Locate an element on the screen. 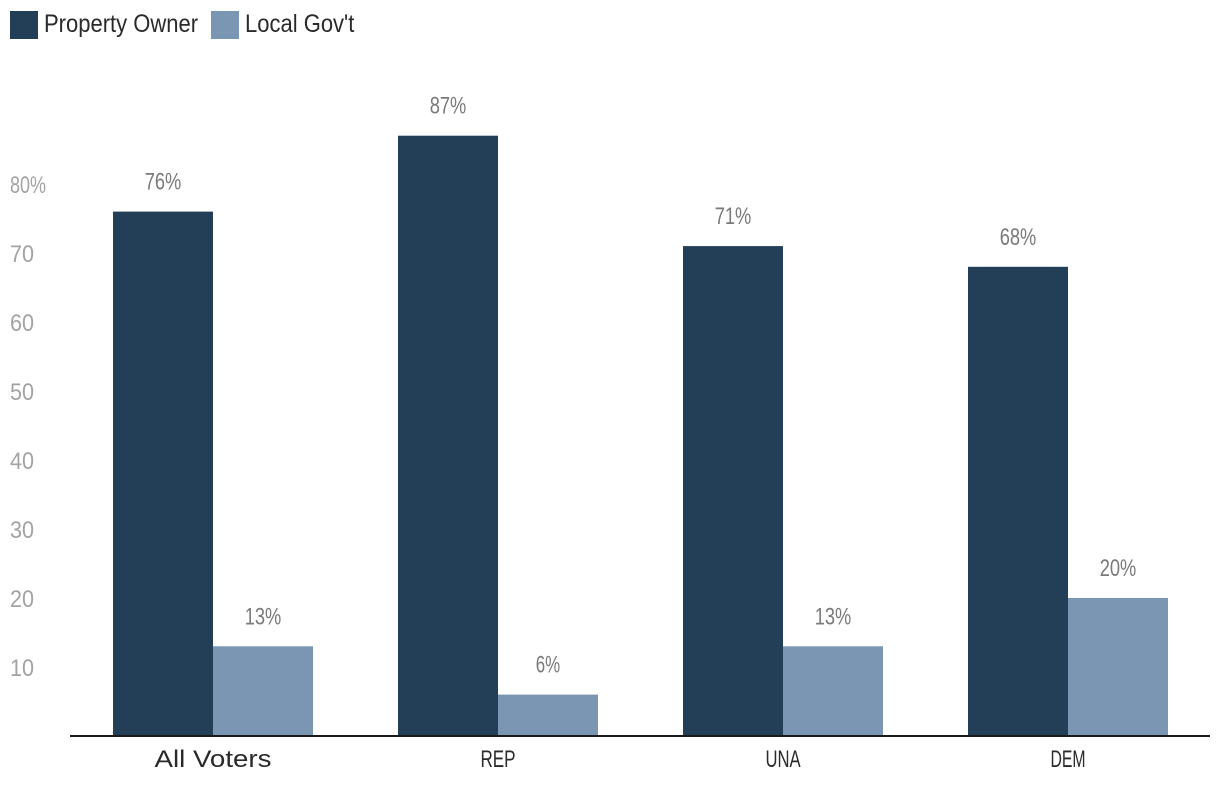 The width and height of the screenshot is (1220, 804). legend-swatch-property-owner is located at coordinates (24, 24).